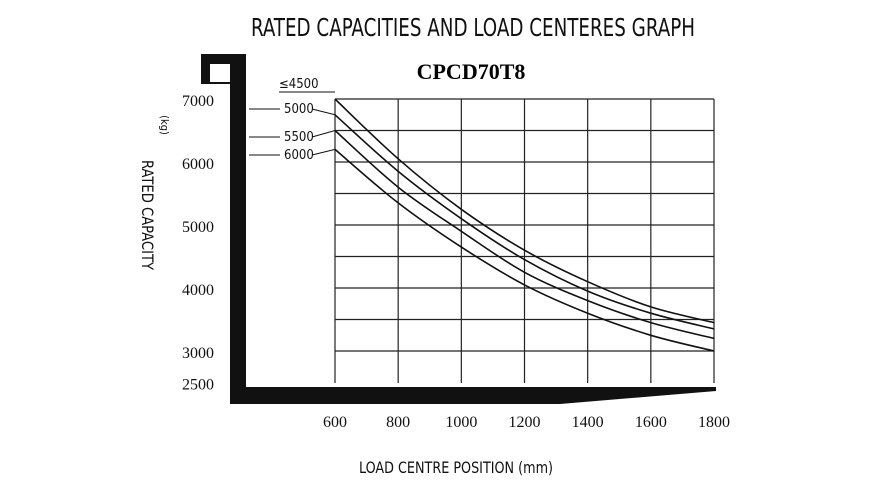  What do you see at coordinates (461, 422) in the screenshot?
I see `x-tick-label: 1000` at bounding box center [461, 422].